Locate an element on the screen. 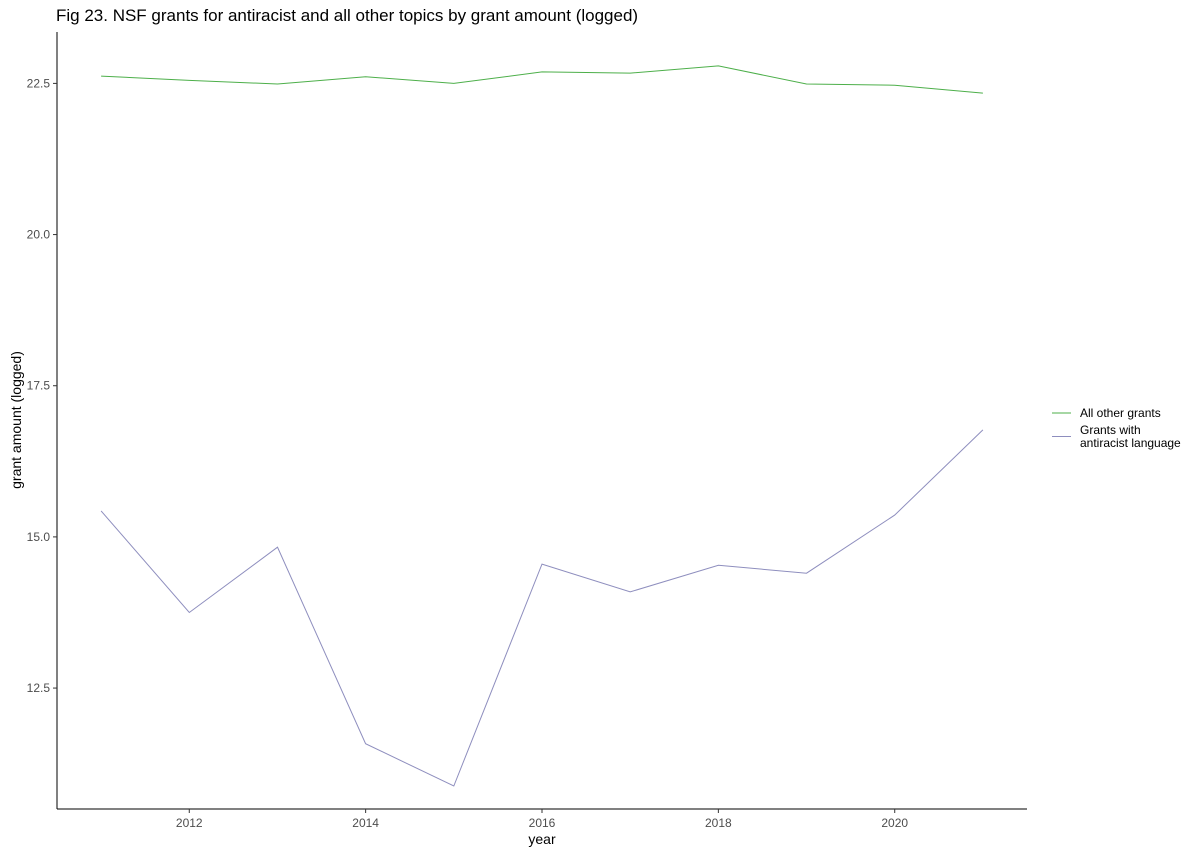  x-tick-label: 2016 is located at coordinates (542, 823).